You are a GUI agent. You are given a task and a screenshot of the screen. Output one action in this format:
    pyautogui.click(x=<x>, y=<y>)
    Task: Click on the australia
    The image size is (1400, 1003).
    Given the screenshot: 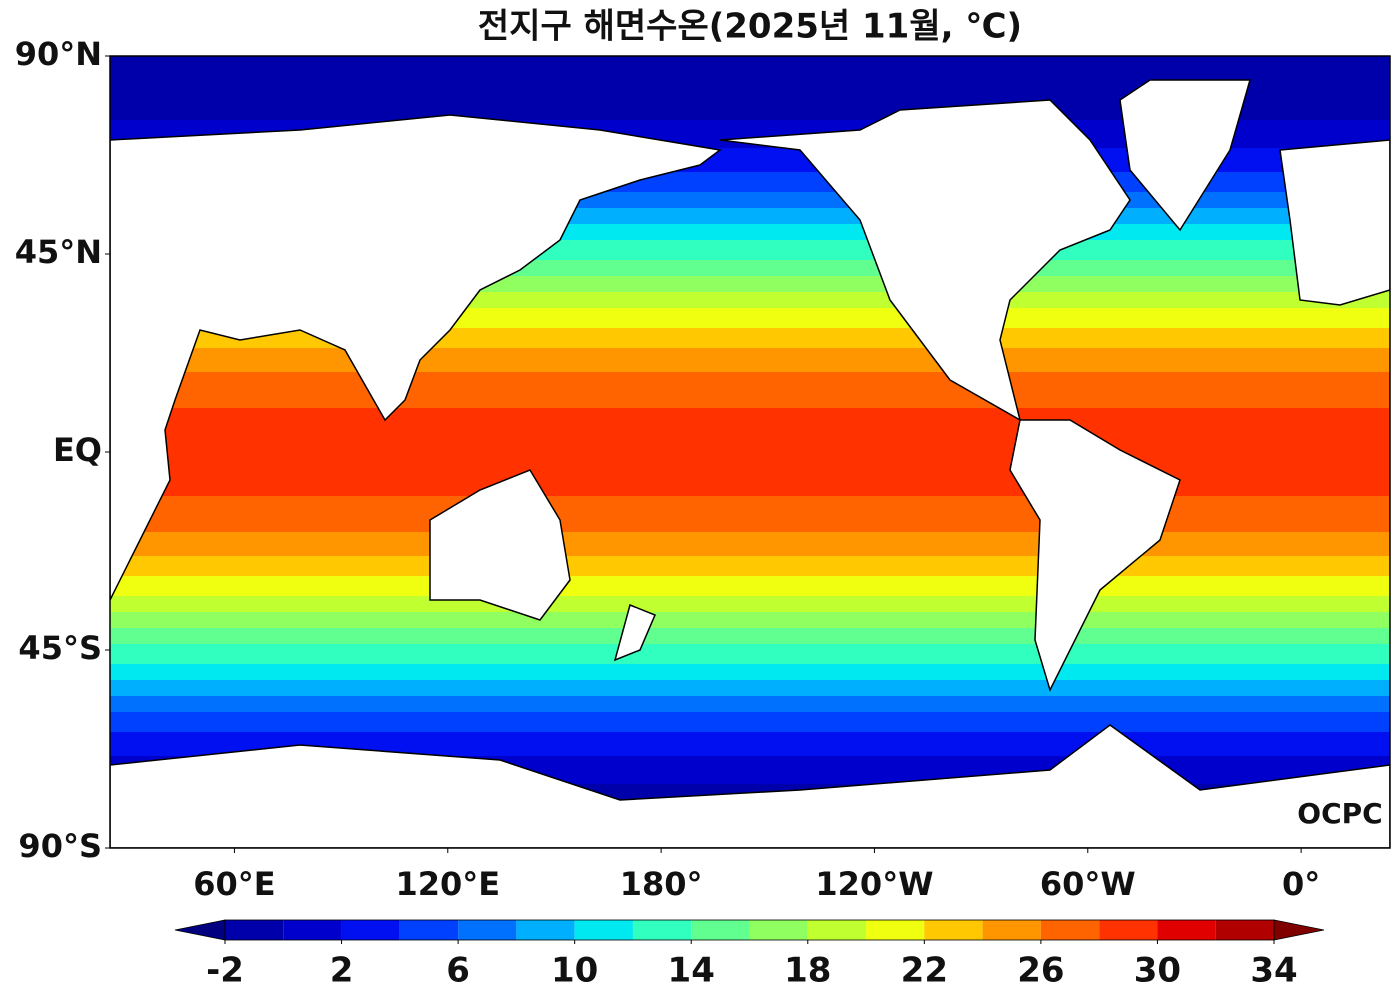 What is the action you would take?
    pyautogui.click(x=500, y=545)
    